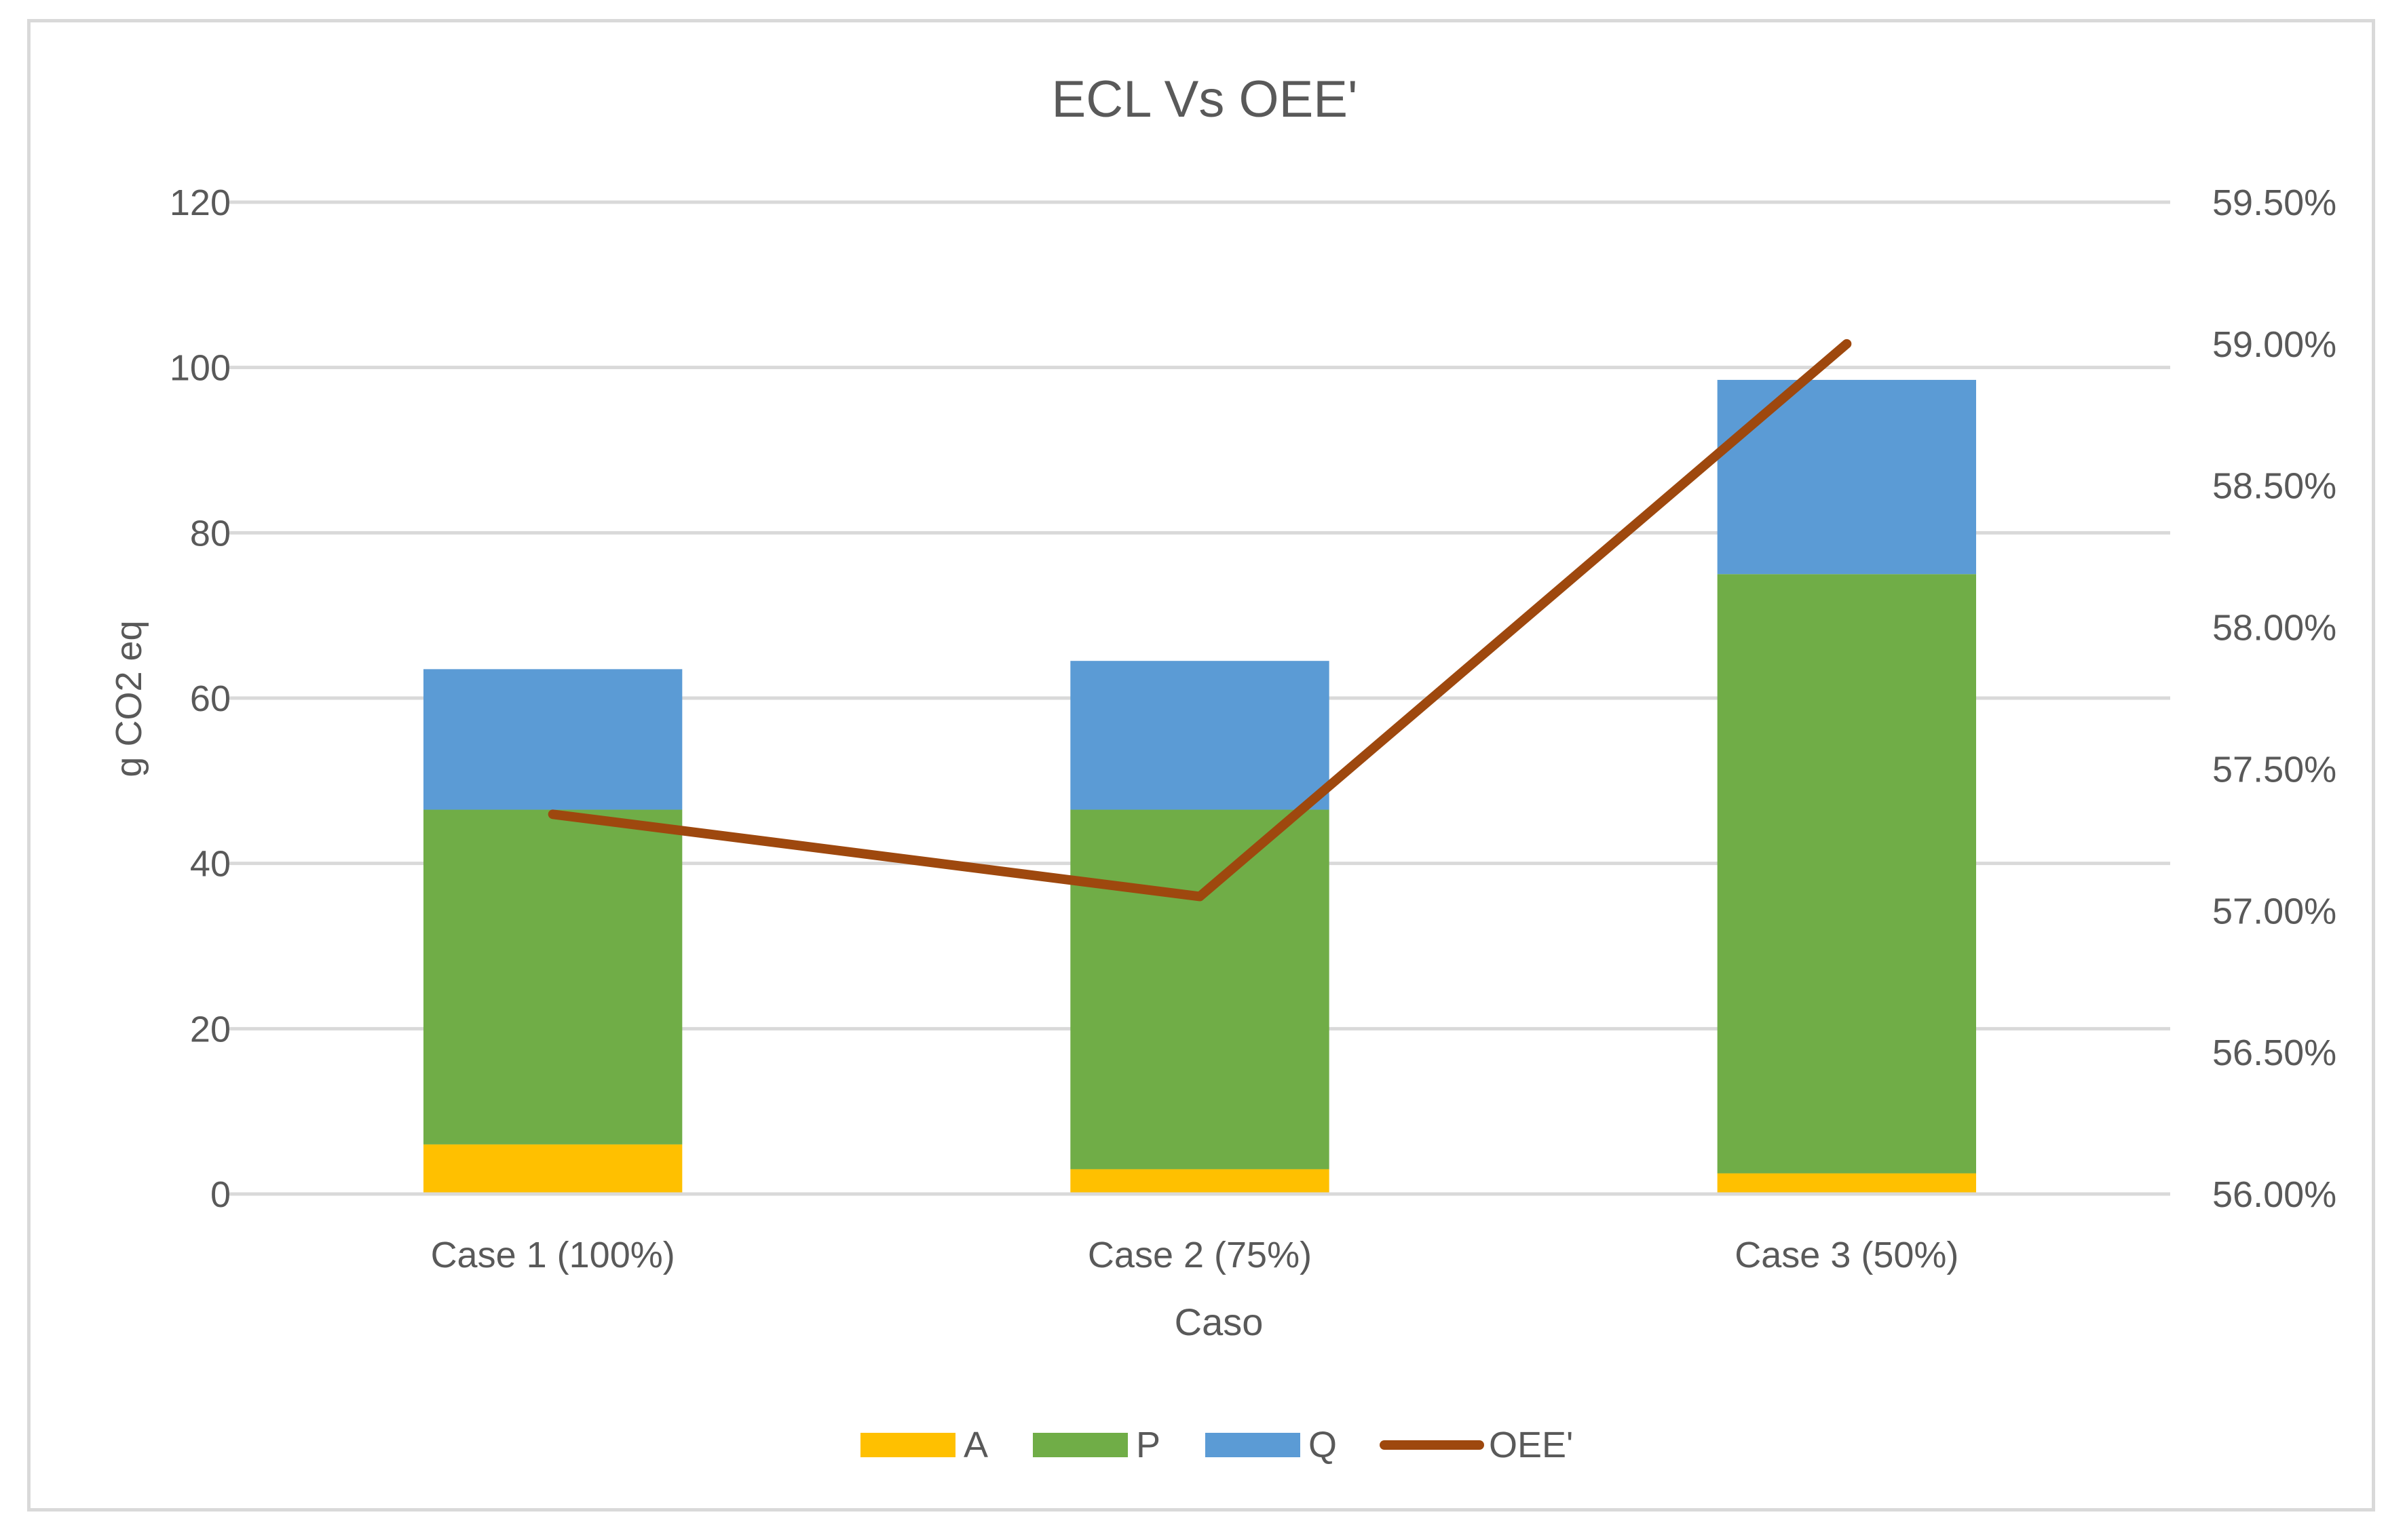 This screenshot has width=2405, height=1540. Describe the element at coordinates (1205, 100) in the screenshot. I see `chart-title: ECL Vs OEE'` at that location.